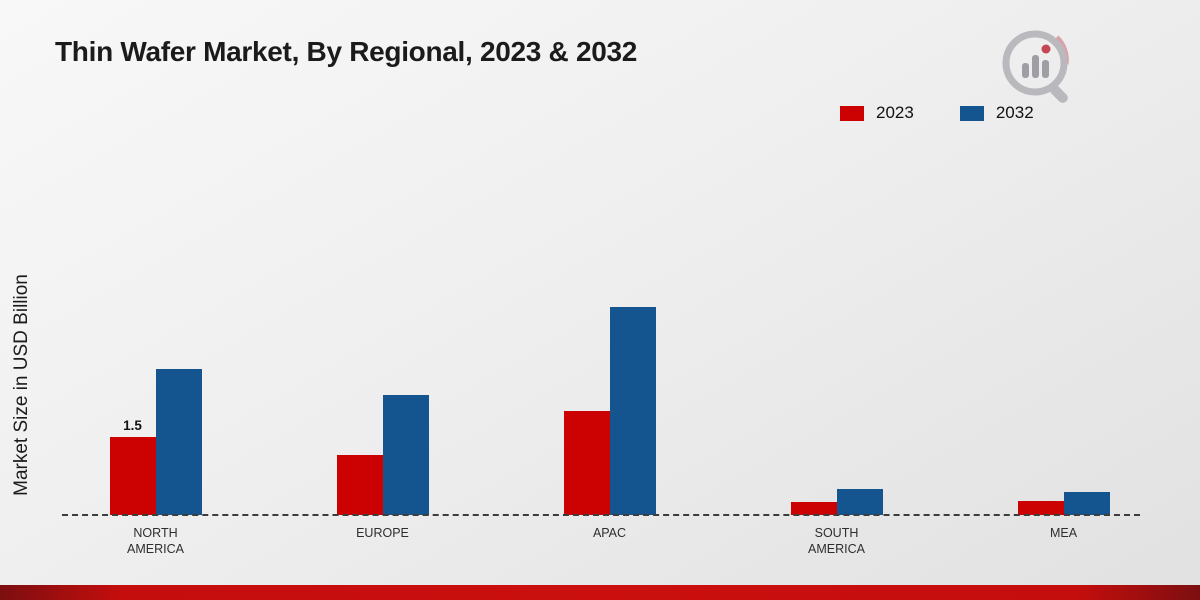  Describe the element at coordinates (132, 466) in the screenshot. I see `bar-2023-north-america: 1.5` at that location.